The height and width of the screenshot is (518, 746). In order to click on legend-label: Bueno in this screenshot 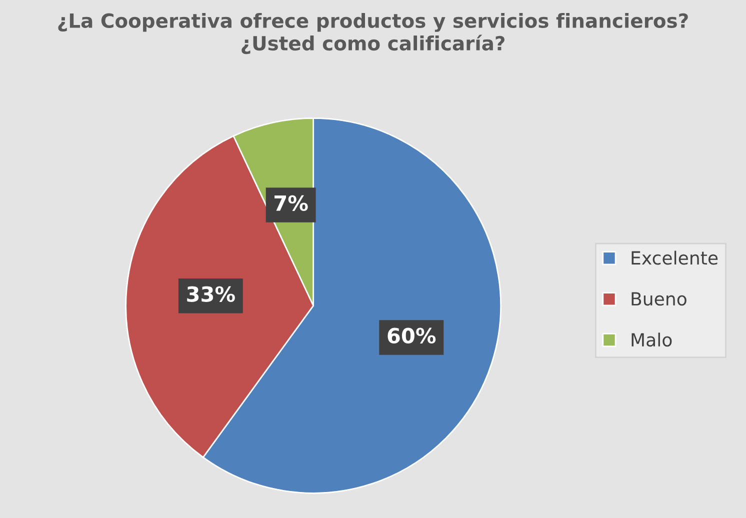, I will do `click(659, 299)`.